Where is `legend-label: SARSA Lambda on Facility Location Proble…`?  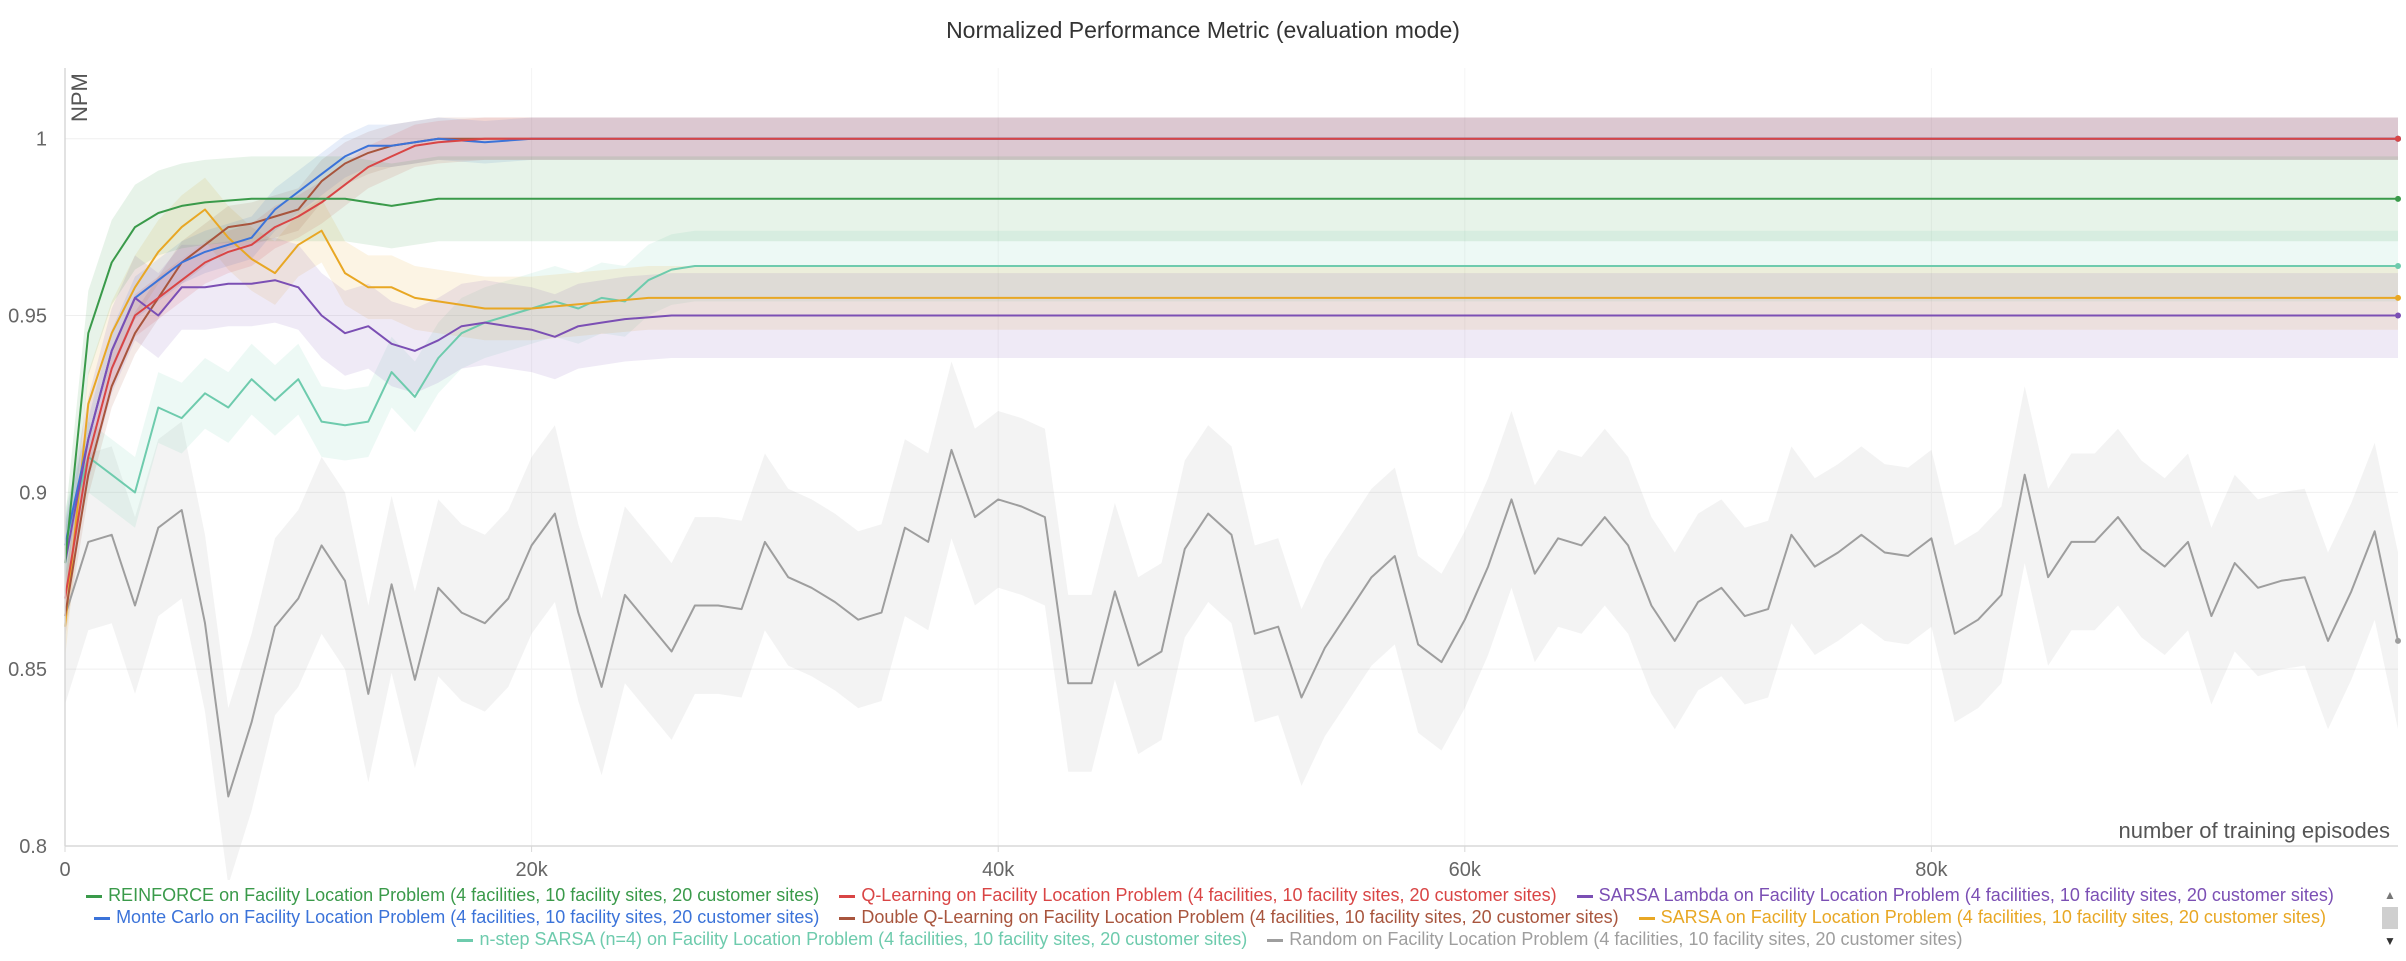 legend-label: SARSA Lambda on Facility Location Proble… is located at coordinates (1966, 895).